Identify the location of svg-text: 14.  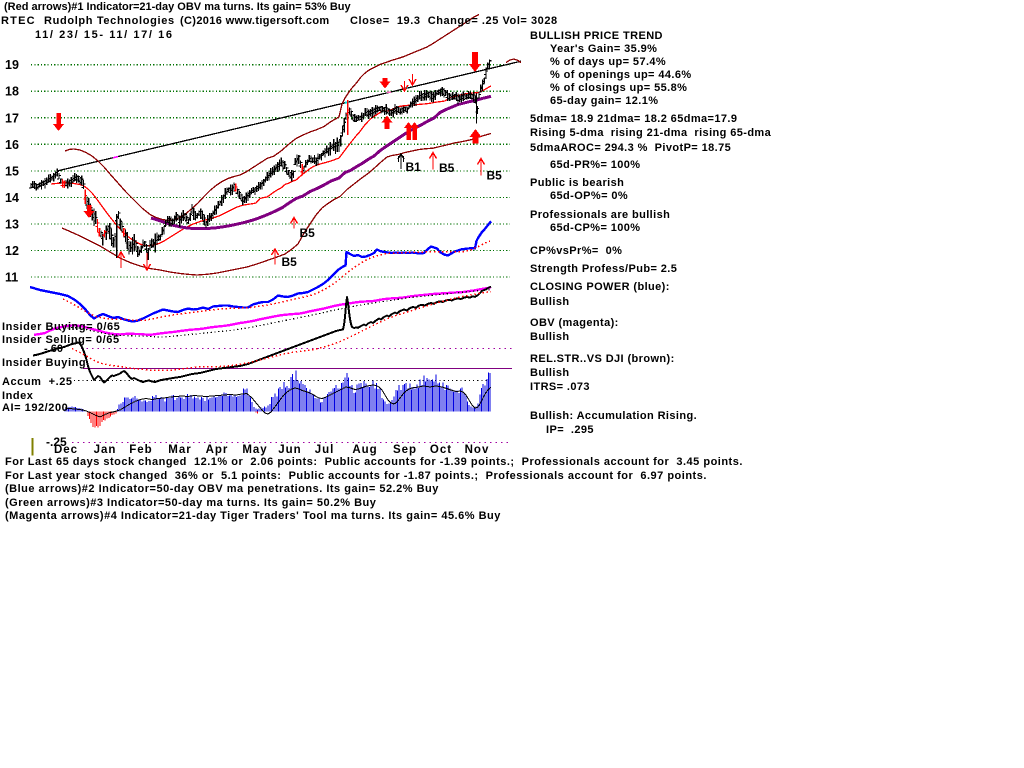
(12, 198).